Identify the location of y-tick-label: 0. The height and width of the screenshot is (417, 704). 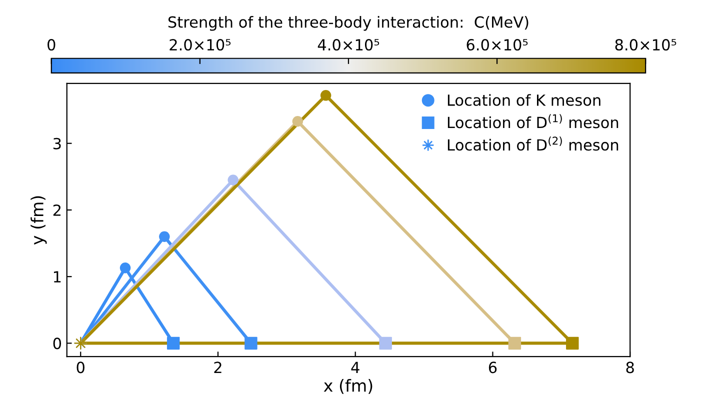
(57, 344).